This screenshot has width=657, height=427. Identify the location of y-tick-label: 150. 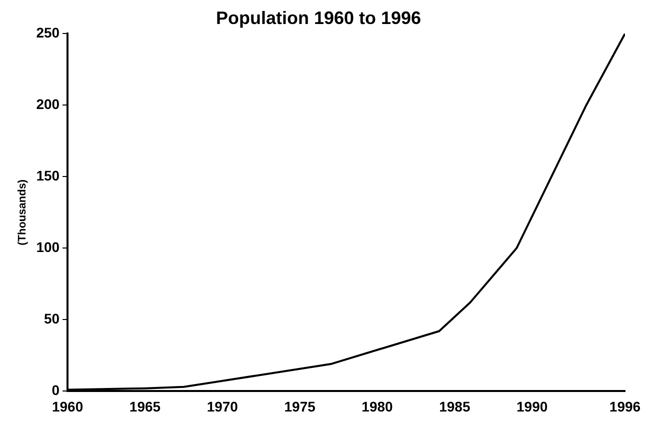
(48, 176).